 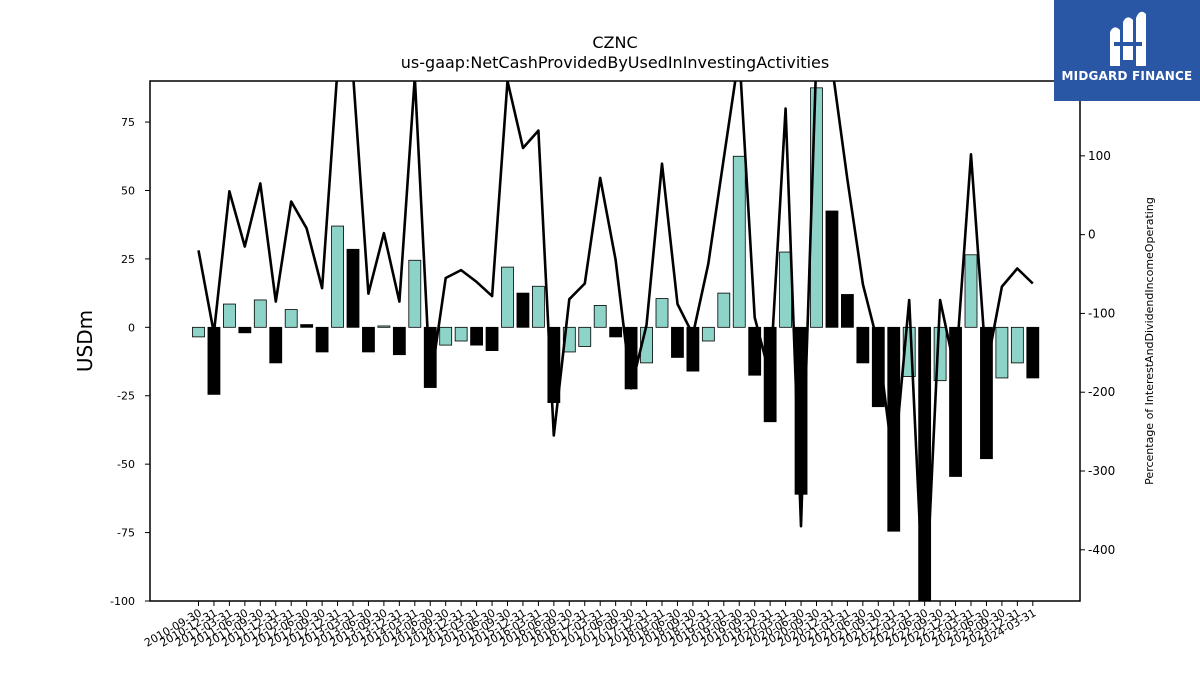 I want to click on logo-text: MIDGARD FINANCE, so click(x=1127, y=76).